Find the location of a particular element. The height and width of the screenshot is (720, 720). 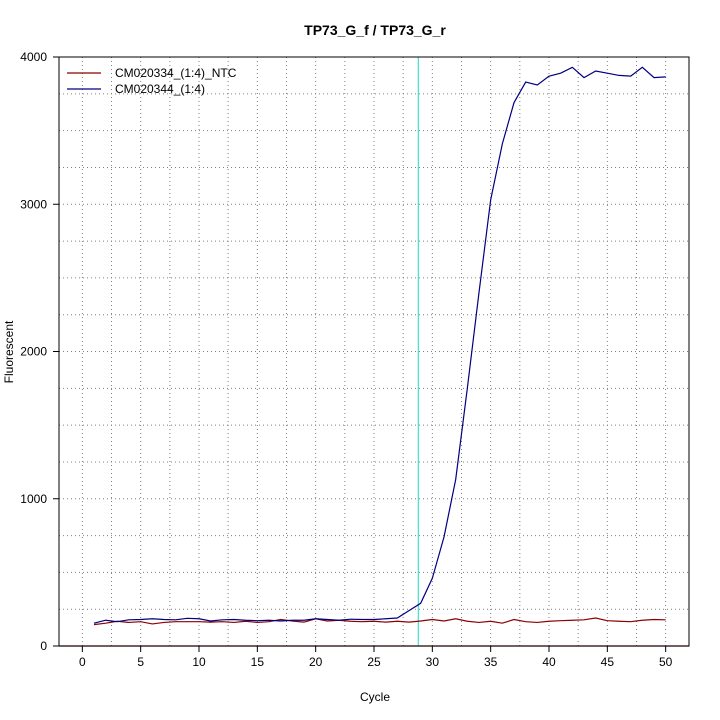

x-tick-label: 50 is located at coordinates (666, 662).